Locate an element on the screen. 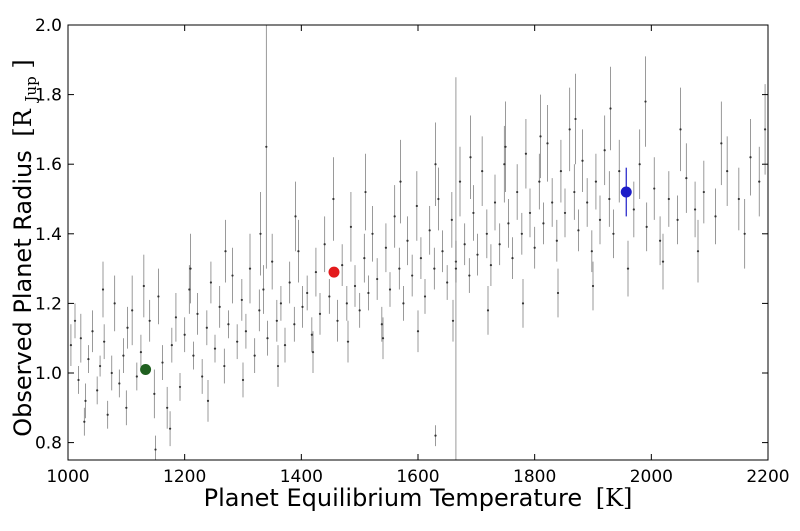 The image size is (800, 531). y-axis-label: Observed Planet Radius [R Jup ] is located at coordinates (25, 247).